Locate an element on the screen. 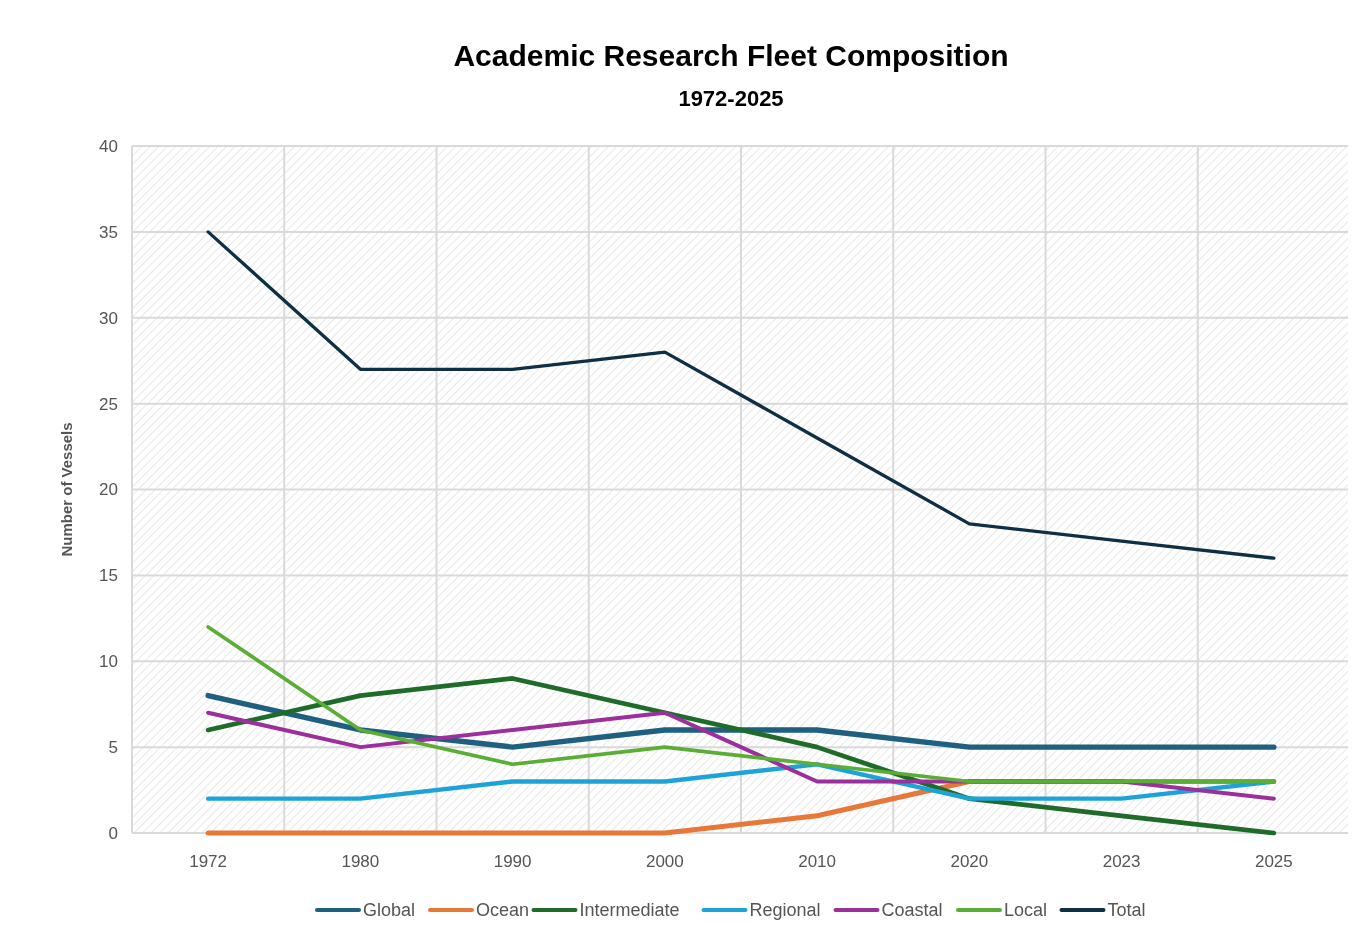 The width and height of the screenshot is (1355, 933). legend-label: Intermediate is located at coordinates (629, 910).